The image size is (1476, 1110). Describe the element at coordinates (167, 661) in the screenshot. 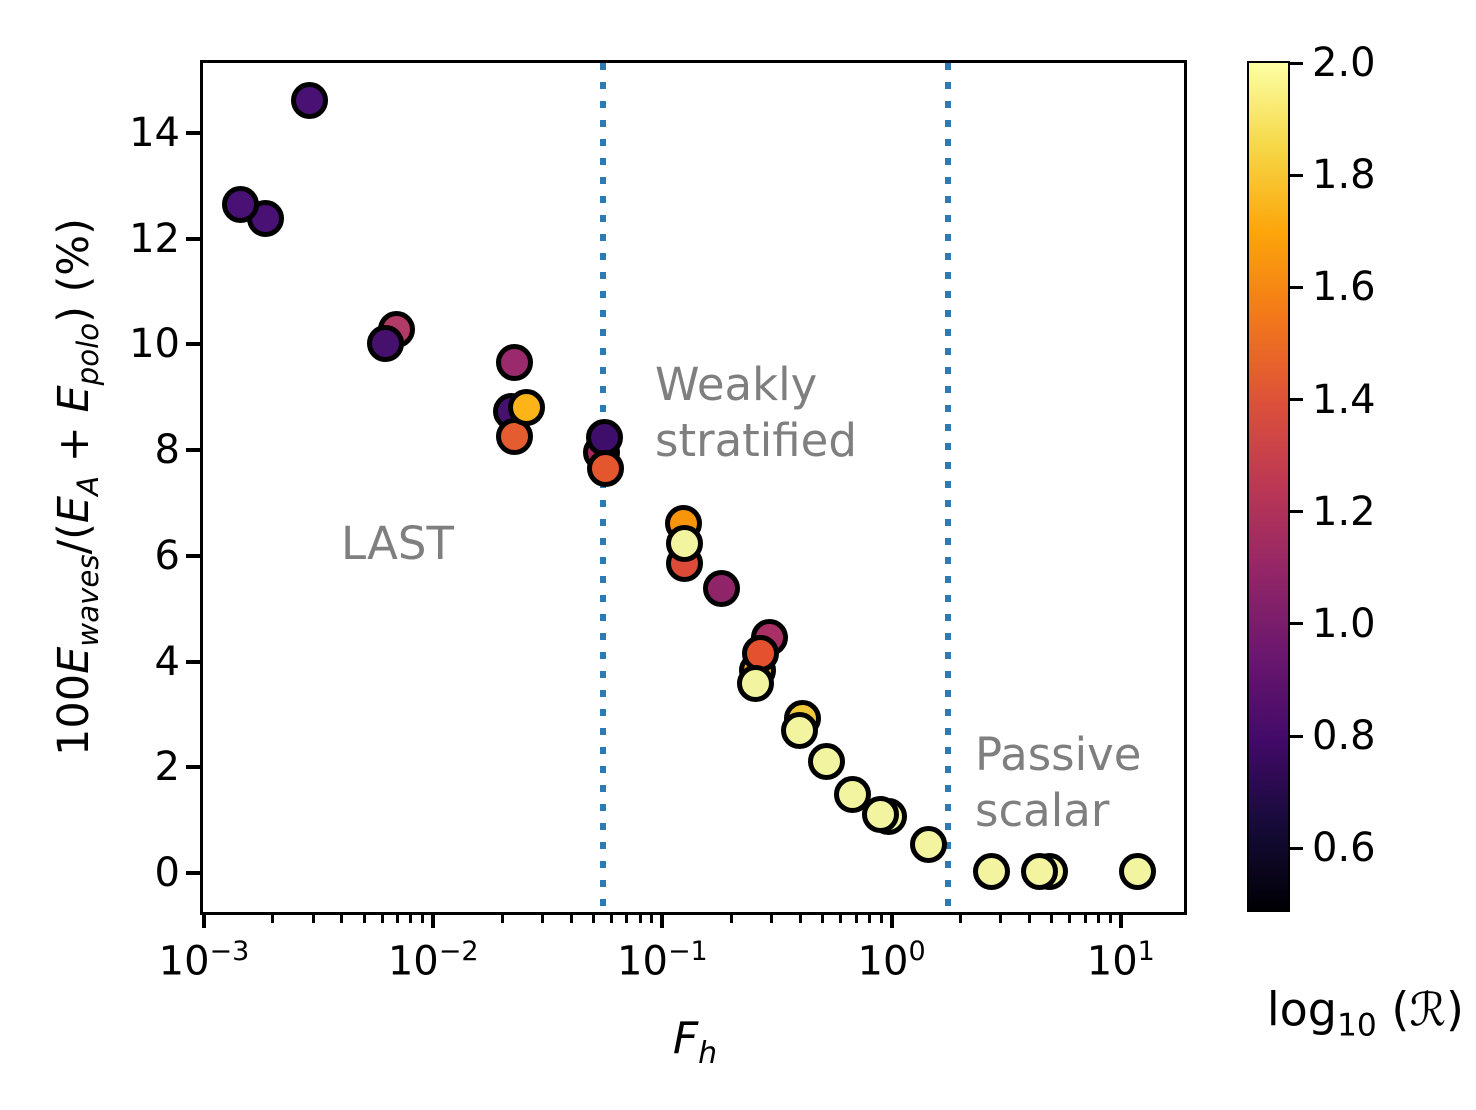

I see `y-axis-tick-label: 4` at that location.